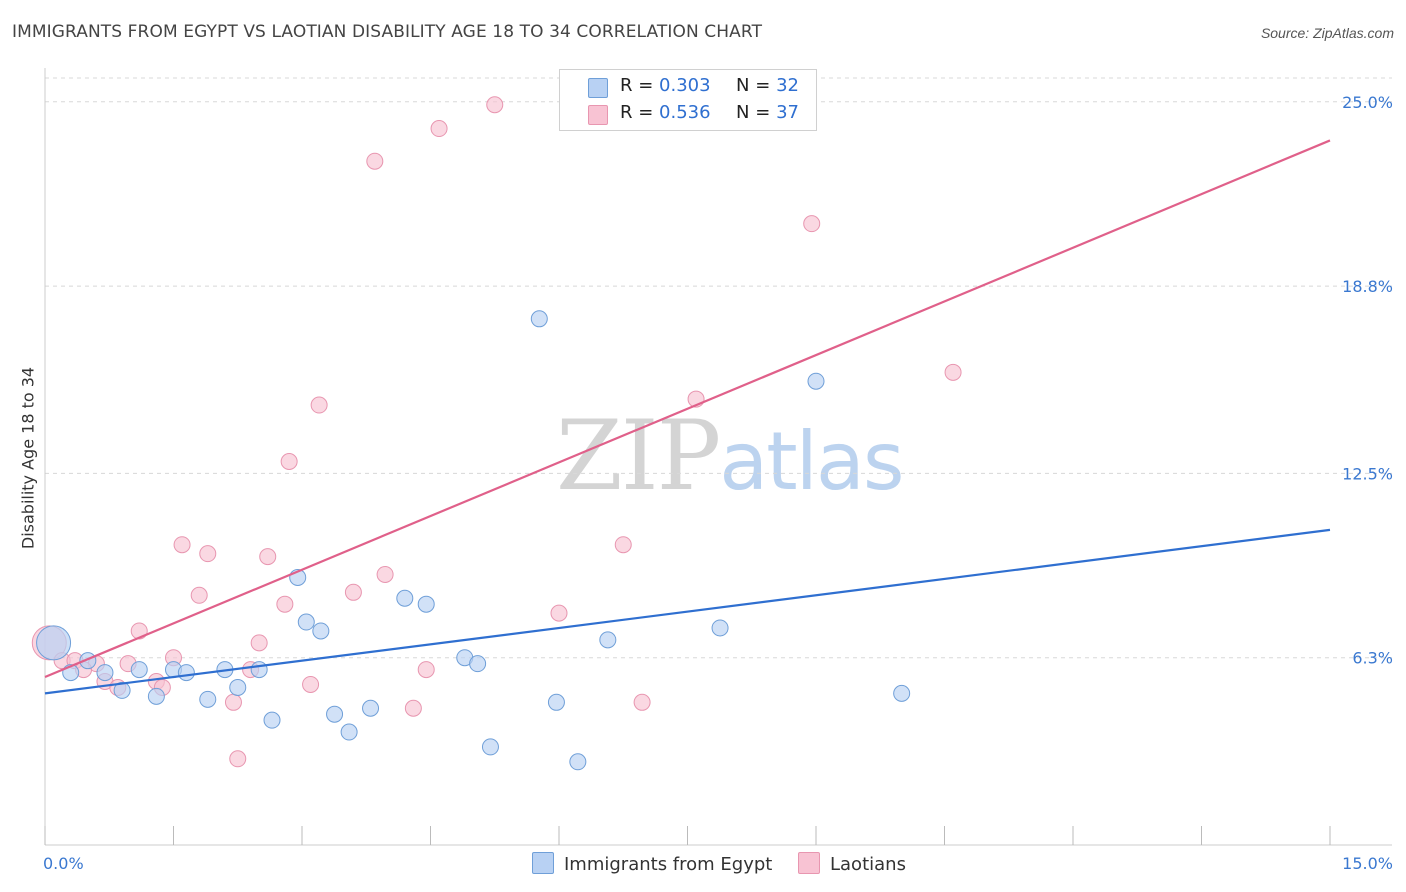  I want to click on legend-n-value-egypt: 32, so click(787, 85).